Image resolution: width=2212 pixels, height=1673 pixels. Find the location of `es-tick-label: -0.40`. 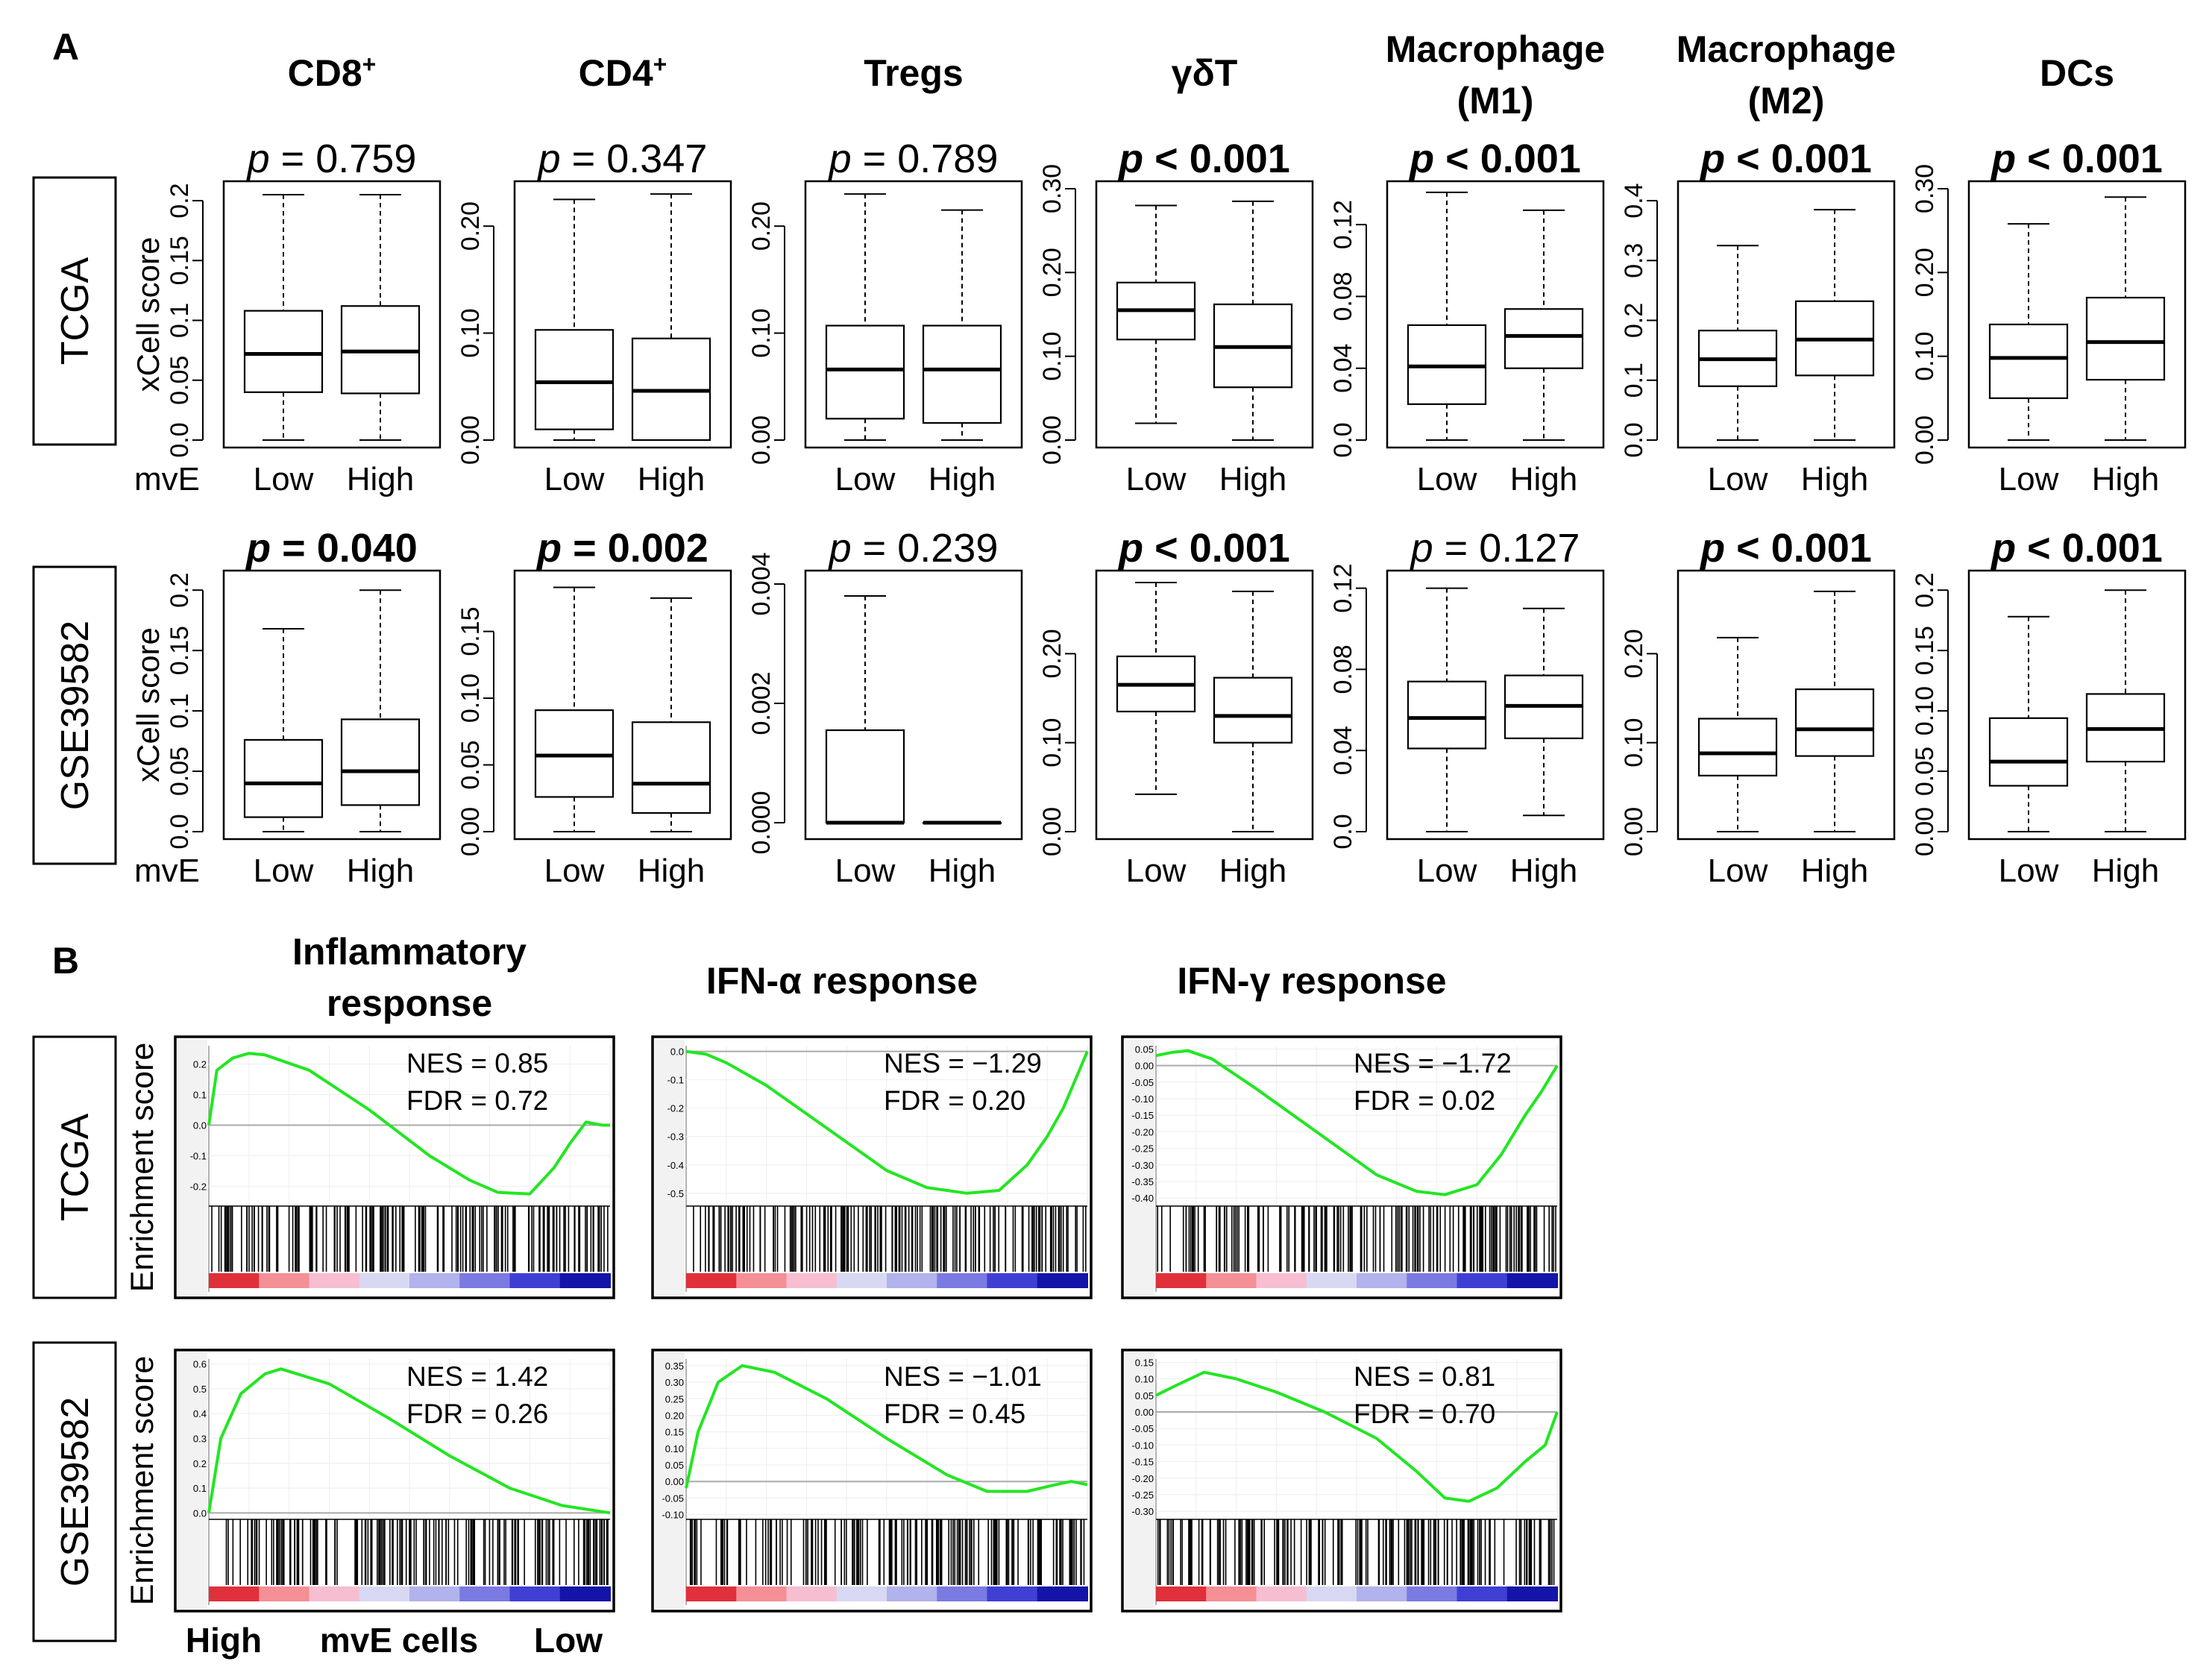

es-tick-label: -0.40 is located at coordinates (1142, 1198).